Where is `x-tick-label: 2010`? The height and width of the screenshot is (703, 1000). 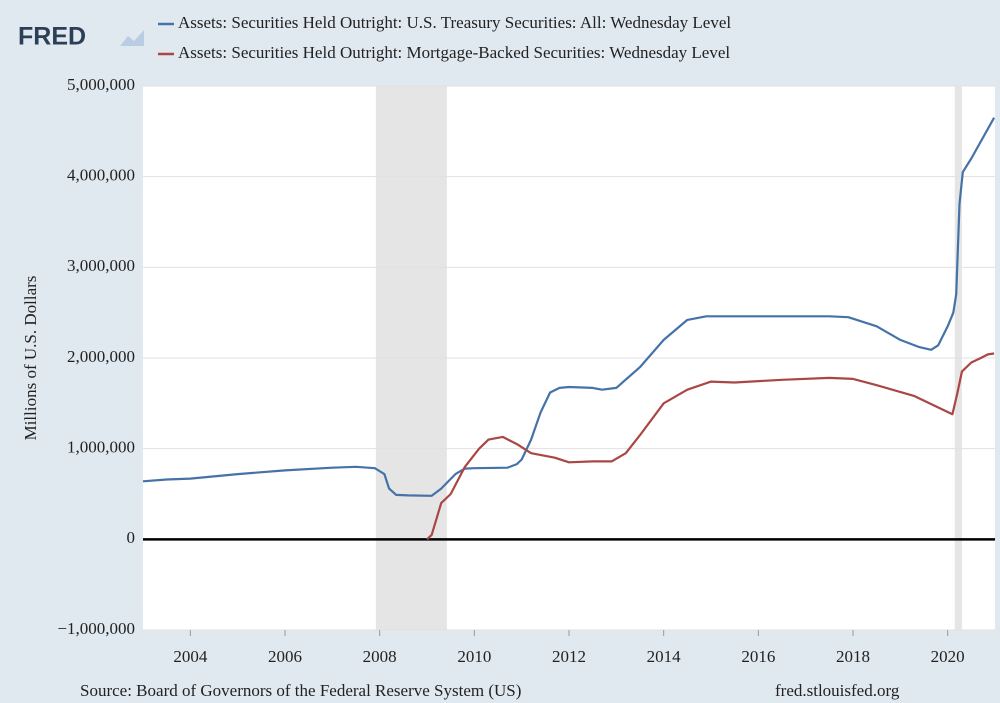
x-tick-label: 2010 is located at coordinates (474, 656).